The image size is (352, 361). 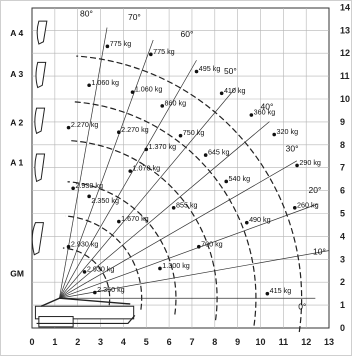 I want to click on load-label: 1.670 kg, so click(x=135, y=218).